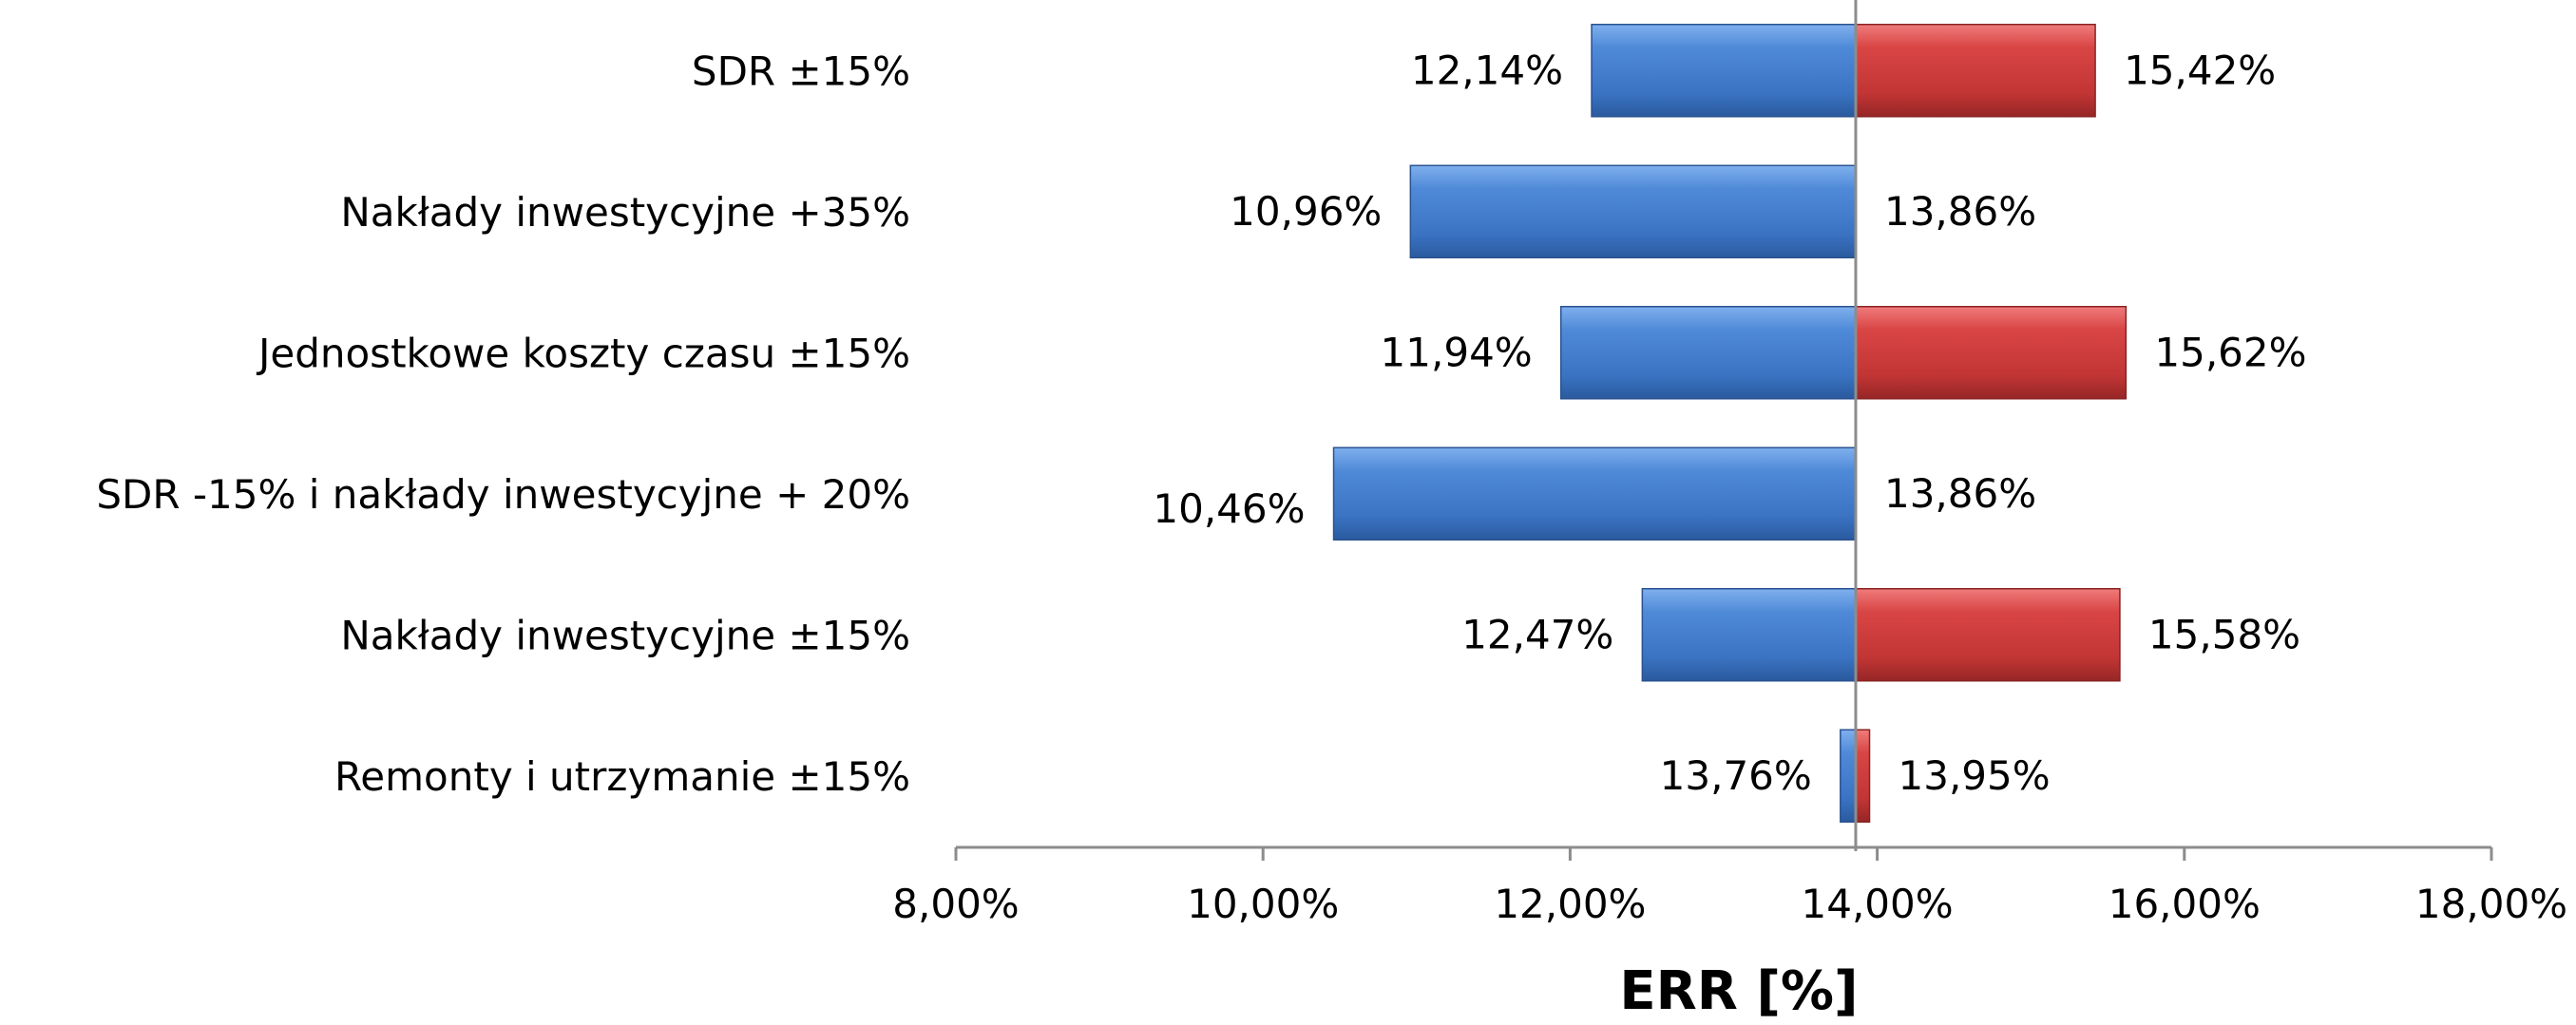 This screenshot has width=2576, height=1025. I want to click on data-label-low: 12,47%, so click(1537, 634).